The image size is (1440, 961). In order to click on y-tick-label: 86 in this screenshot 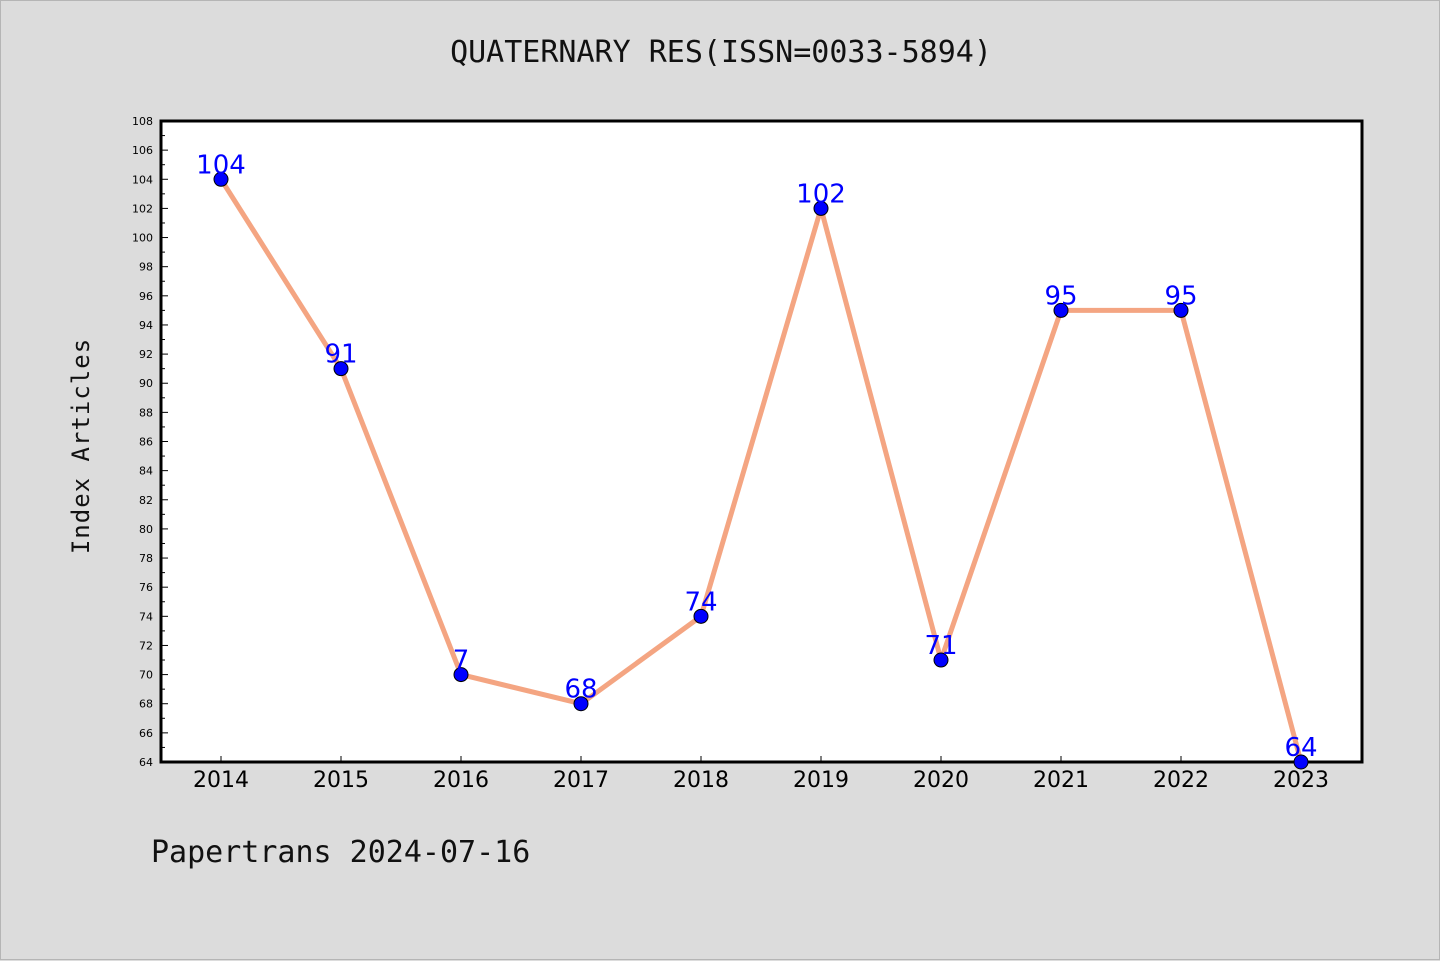, I will do `click(146, 442)`.